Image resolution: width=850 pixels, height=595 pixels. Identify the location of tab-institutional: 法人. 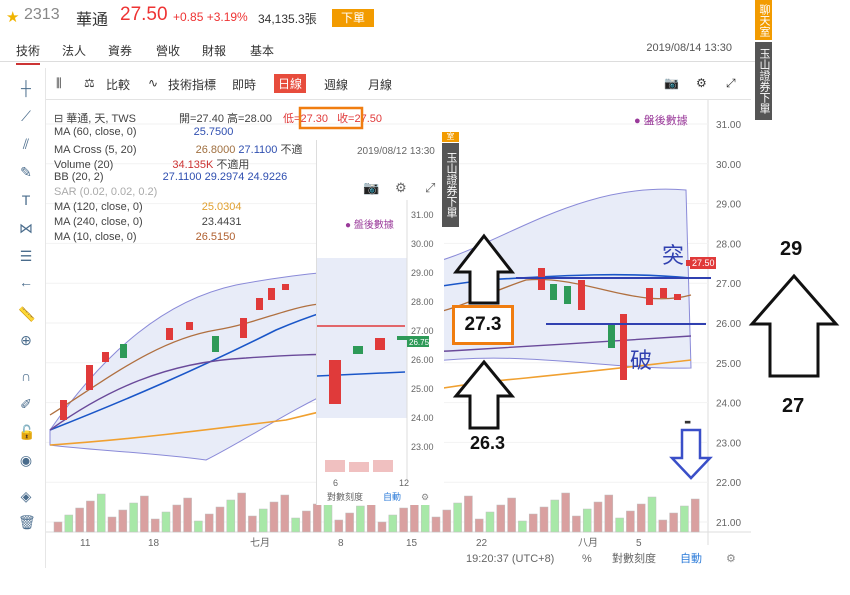
(74, 51).